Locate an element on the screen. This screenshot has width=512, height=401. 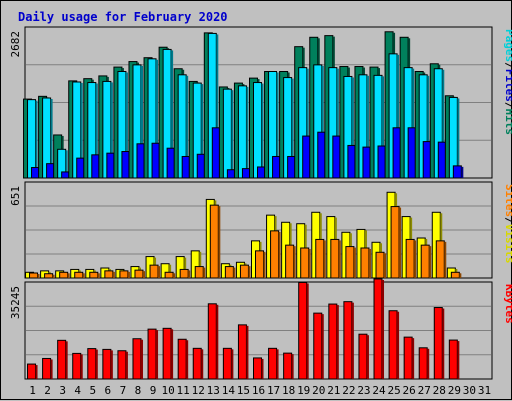
bar-sites-22-body is located at coordinates (350, 262).